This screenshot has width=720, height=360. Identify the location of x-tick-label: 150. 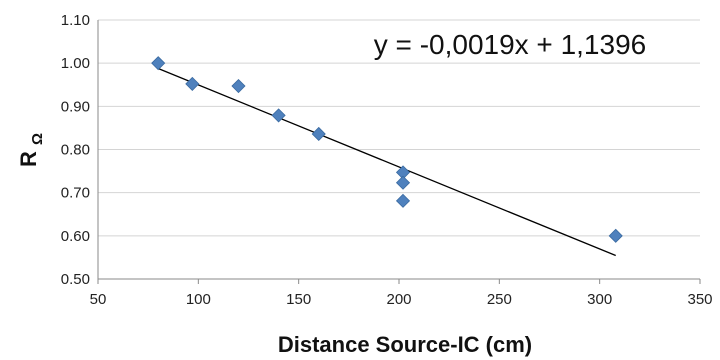
(298, 299).